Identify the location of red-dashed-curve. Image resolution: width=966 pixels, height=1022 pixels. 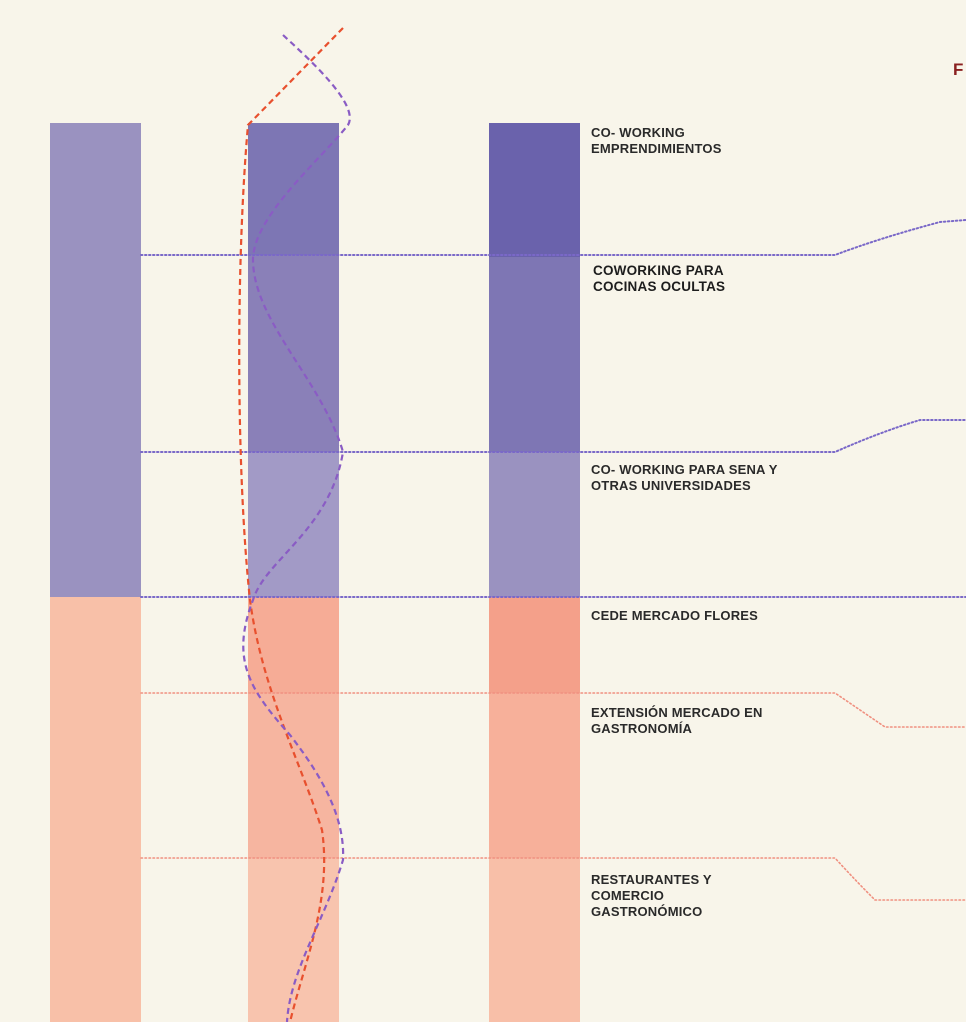
(291, 524).